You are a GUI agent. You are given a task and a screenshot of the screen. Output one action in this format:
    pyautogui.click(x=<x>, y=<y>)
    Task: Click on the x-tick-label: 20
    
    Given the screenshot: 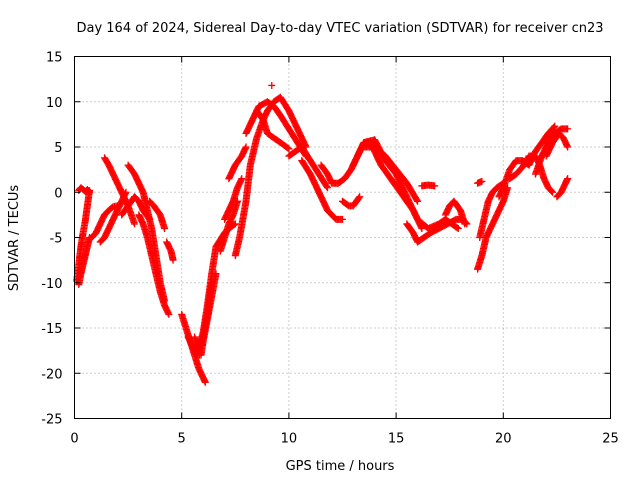 What is the action you would take?
    pyautogui.click(x=503, y=439)
    